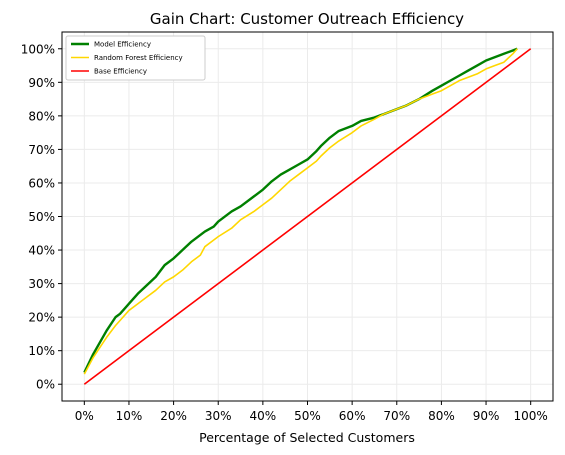 This screenshot has height=455, width=565. I want to click on chart-title: Gain Chart: Customer Outreach Efficiency, so click(307, 19).